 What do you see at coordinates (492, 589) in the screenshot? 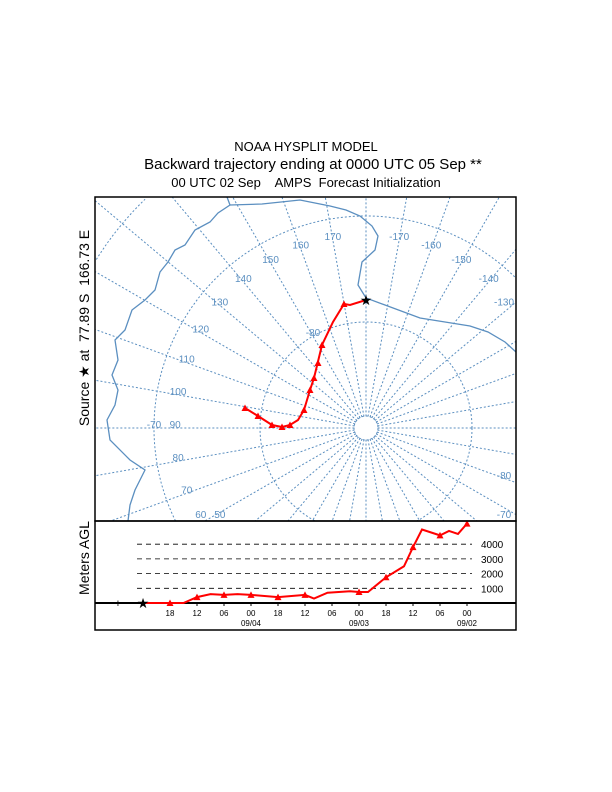
I see `height-tick-label: 1000` at bounding box center [492, 589].